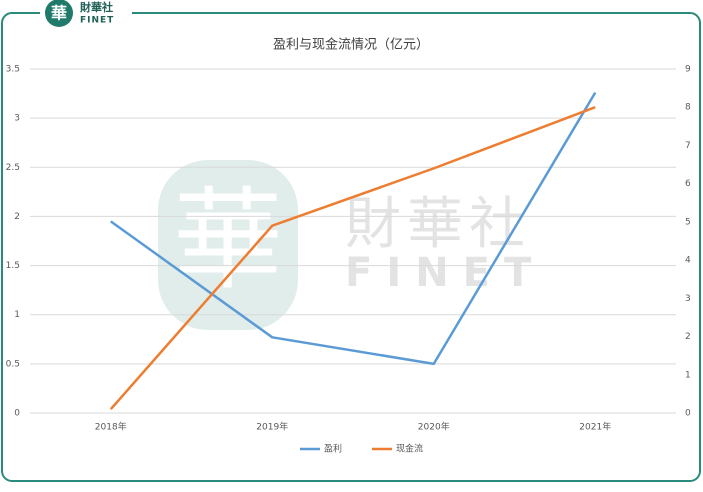  Describe the element at coordinates (351, 45) in the screenshot. I see `chart-title: 盈利与现金流情况（亿元）` at that location.